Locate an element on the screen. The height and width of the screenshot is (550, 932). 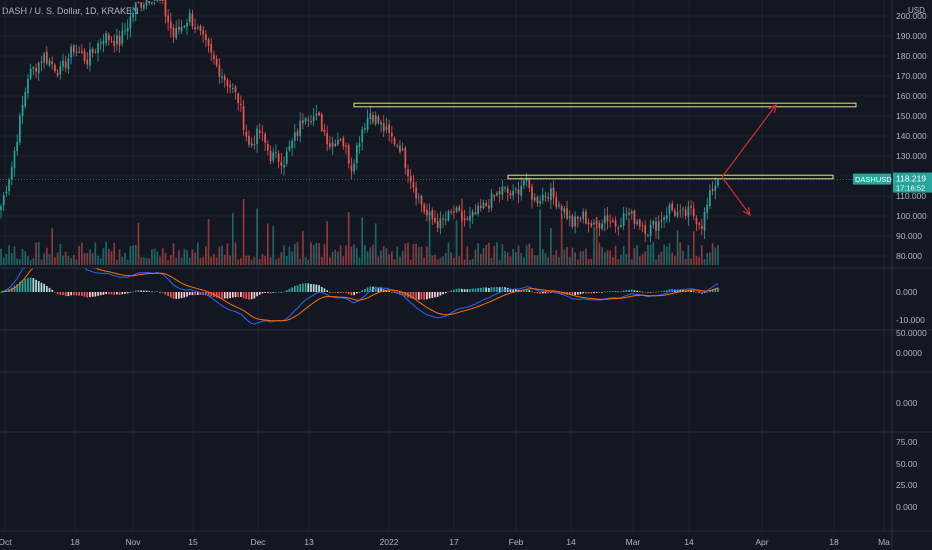
projection-arrow-head is located at coordinates (772, 108).